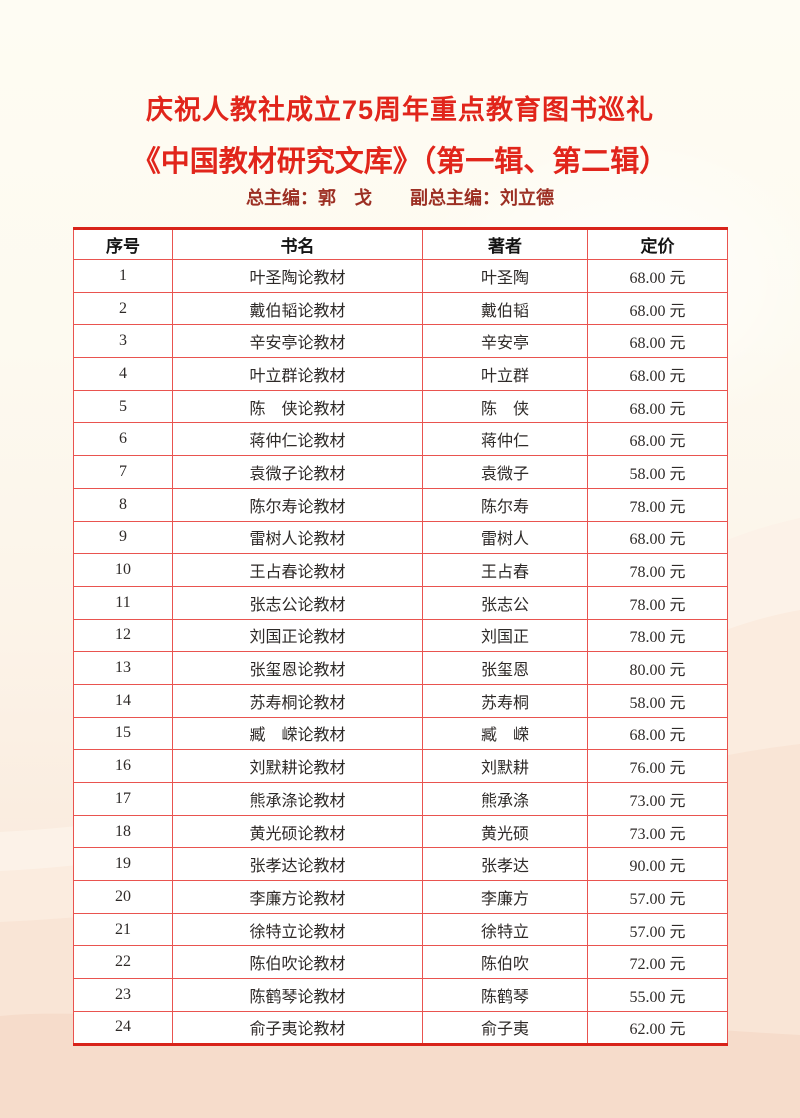  Describe the element at coordinates (657, 864) in the screenshot. I see `cell-price: 90.00 元` at that location.